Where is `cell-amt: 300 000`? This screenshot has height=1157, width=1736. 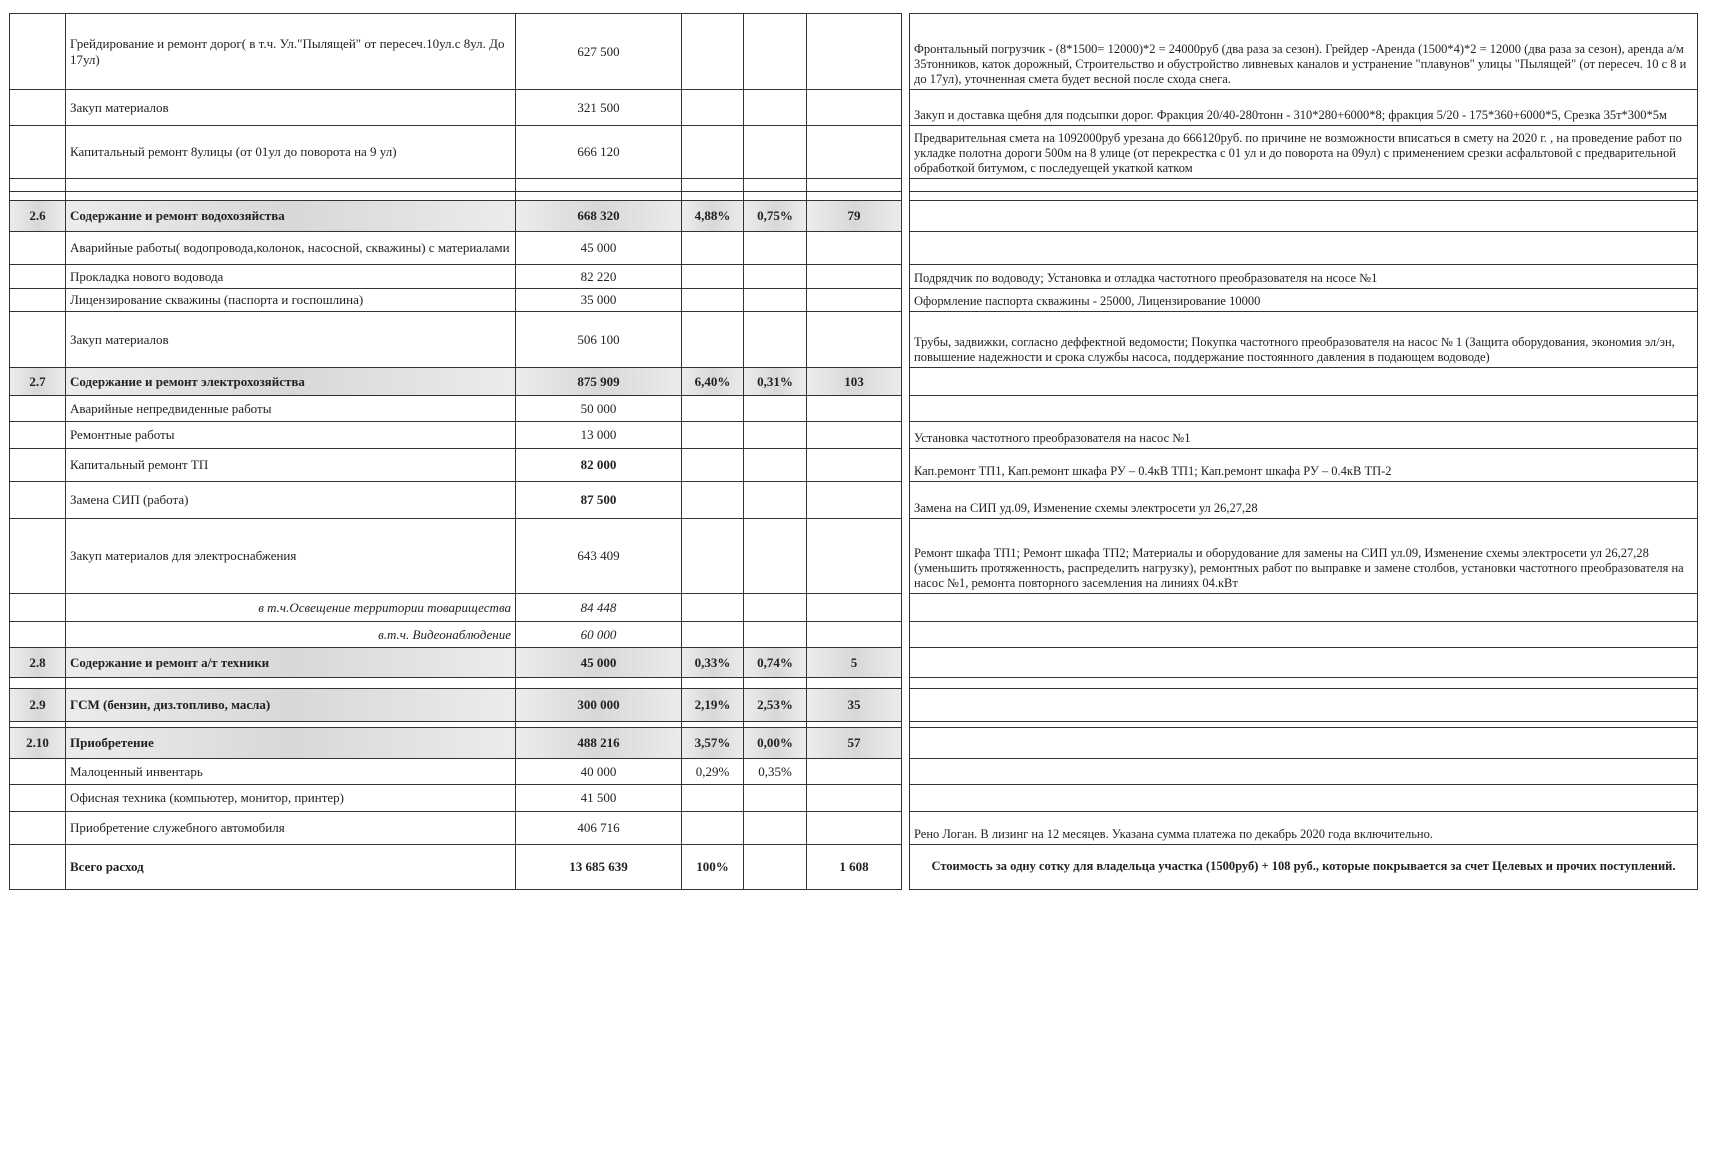 cell-amt: 300 000 is located at coordinates (598, 705).